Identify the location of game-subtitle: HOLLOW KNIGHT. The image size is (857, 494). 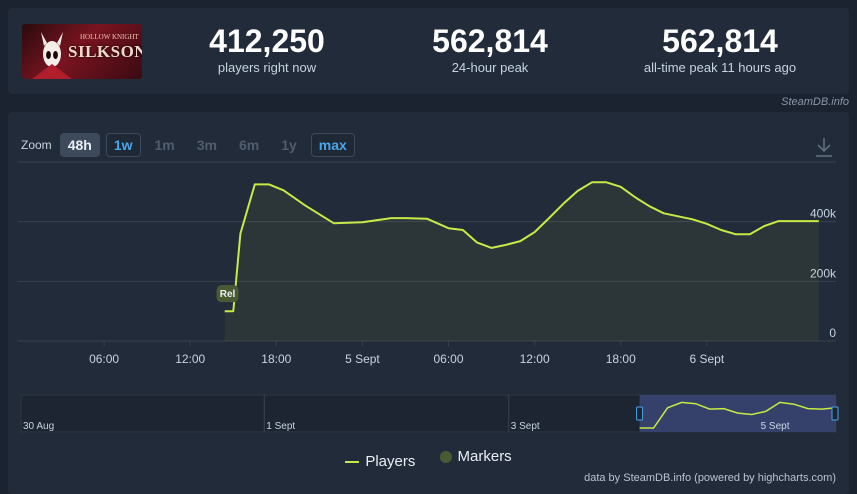
(109, 37).